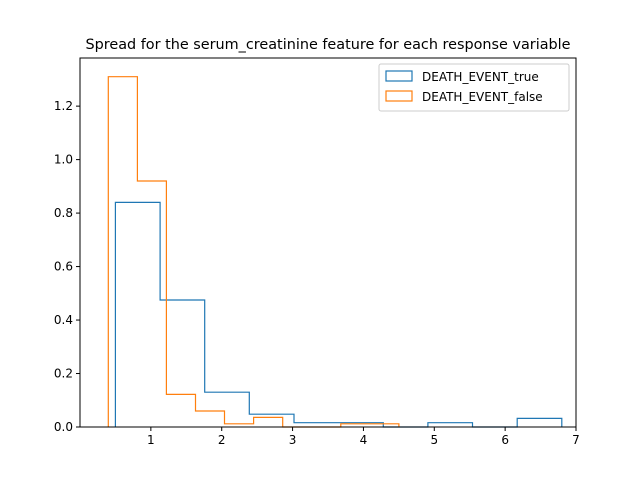 Image resolution: width=640 pixels, height=480 pixels. Describe the element at coordinates (63, 320) in the screenshot. I see `y-tick-label: 0.4` at that location.